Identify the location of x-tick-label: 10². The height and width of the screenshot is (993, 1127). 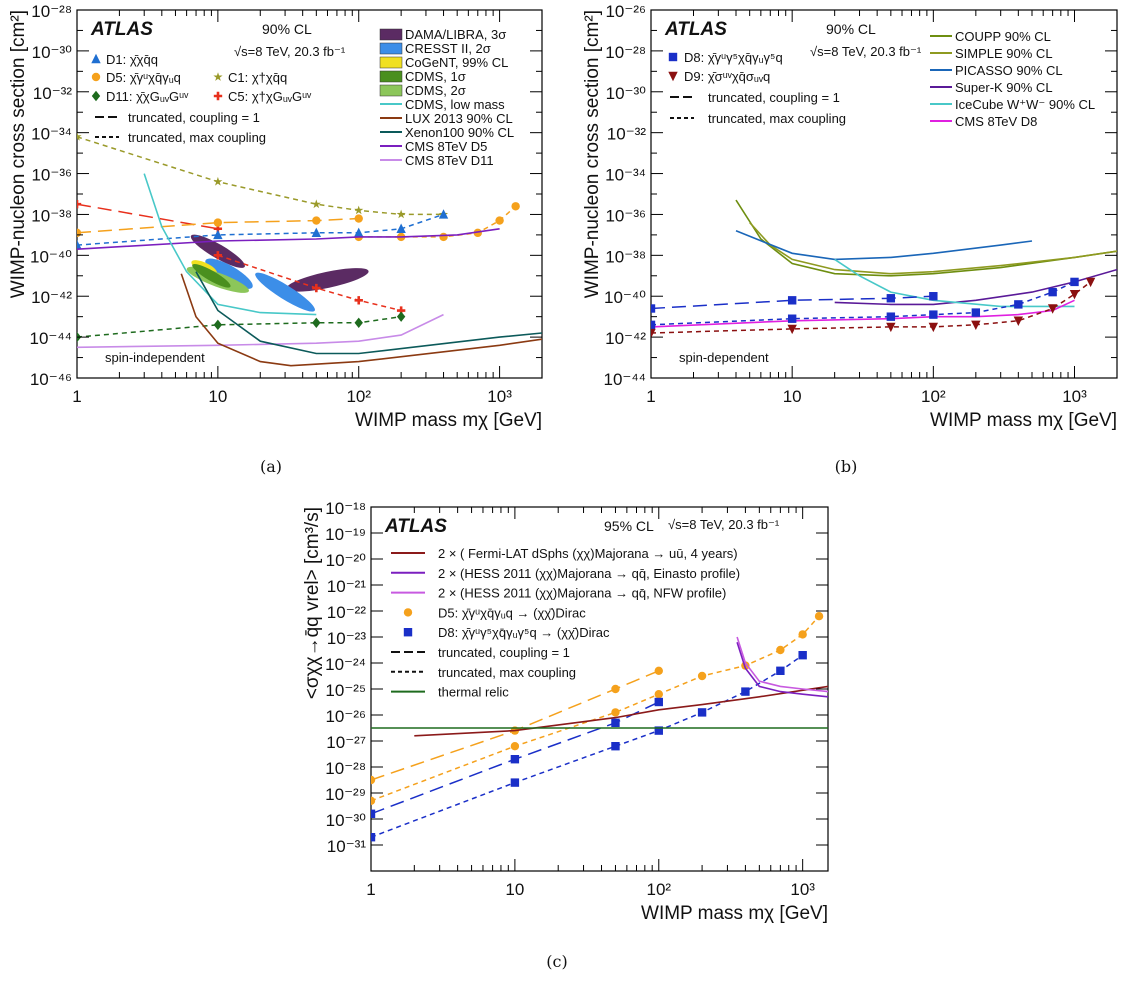
(358, 396).